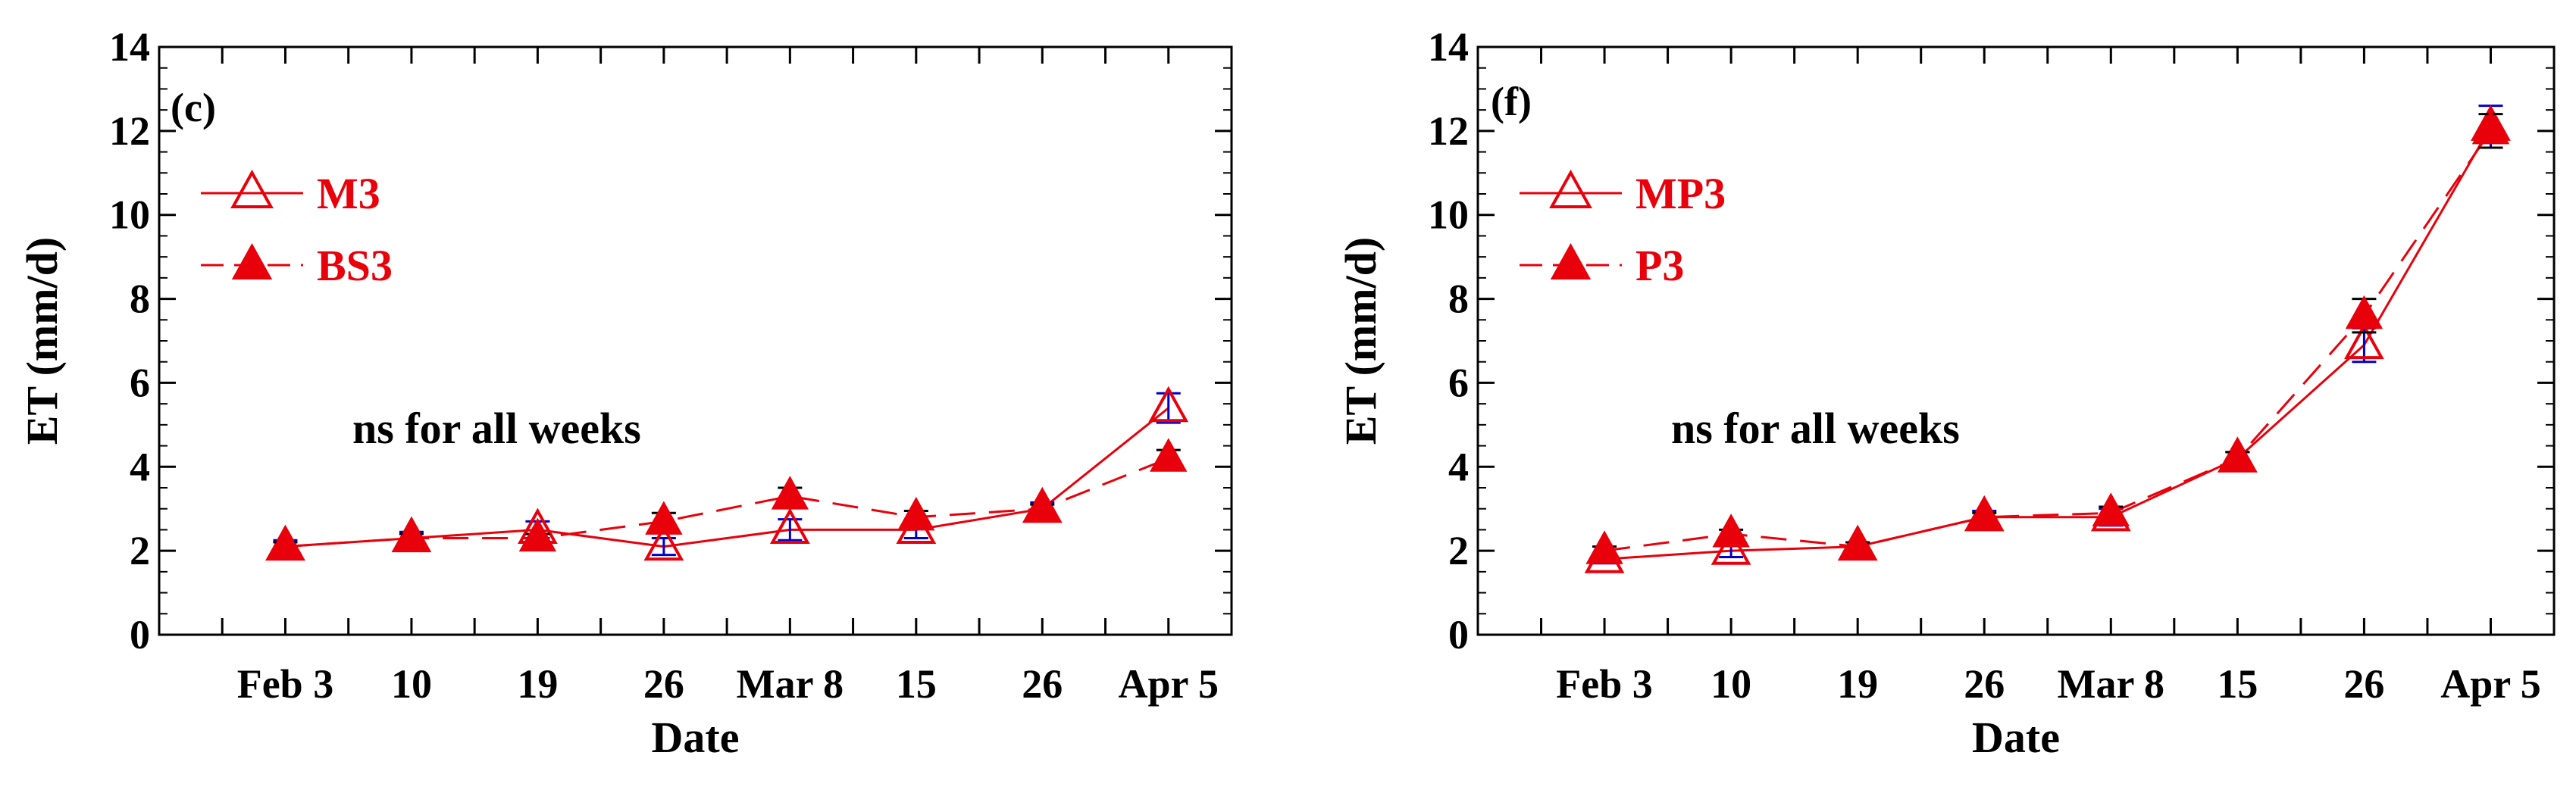 The height and width of the screenshot is (790, 2576). Describe the element at coordinates (297, 265) in the screenshot. I see `legend-item: BS3` at that location.